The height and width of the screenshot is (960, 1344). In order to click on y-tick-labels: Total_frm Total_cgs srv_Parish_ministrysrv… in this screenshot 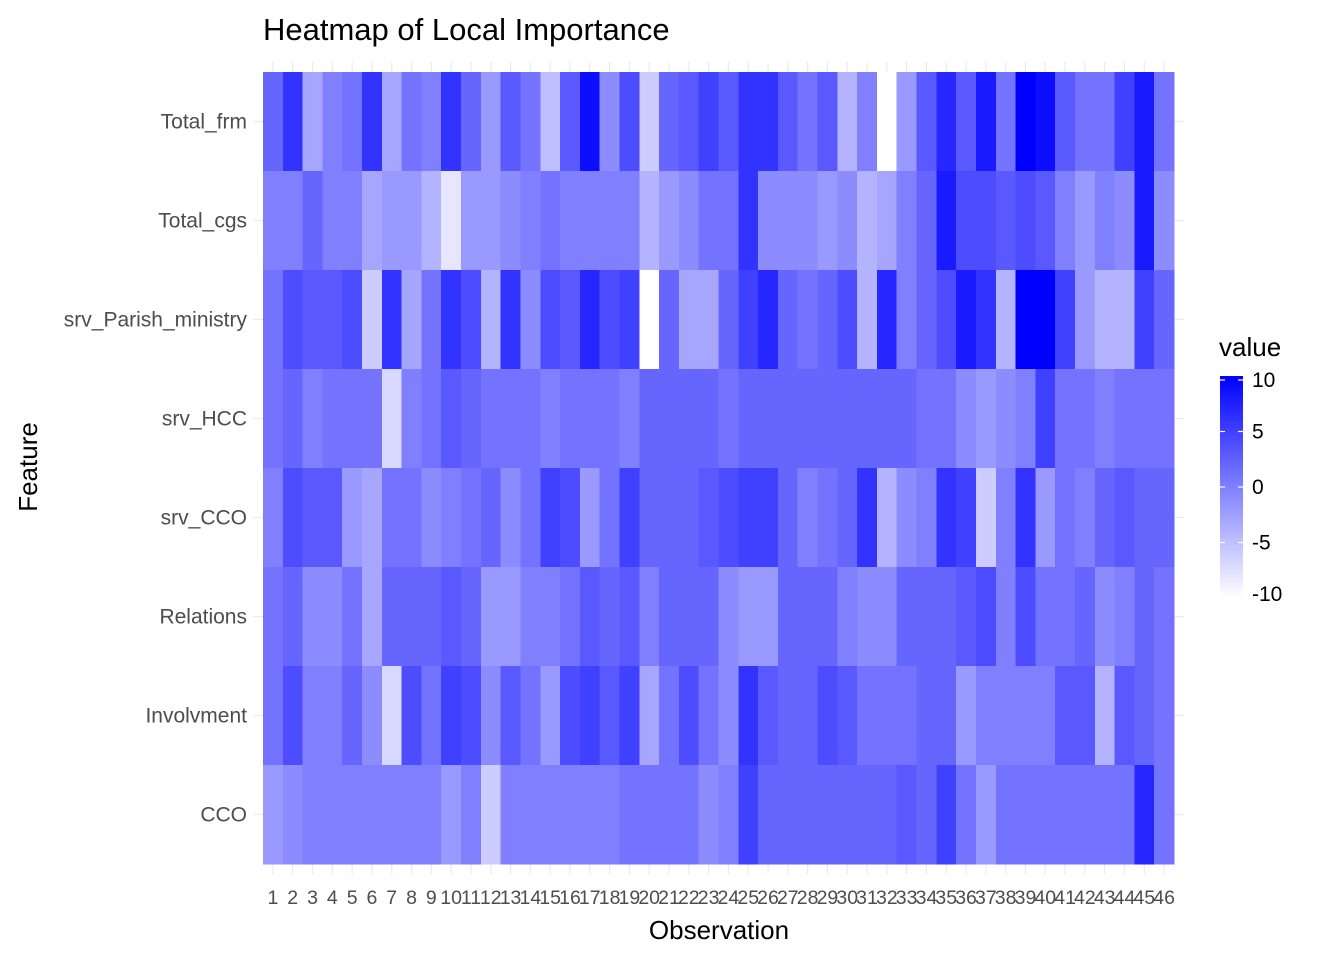, I will do `click(156, 469)`.